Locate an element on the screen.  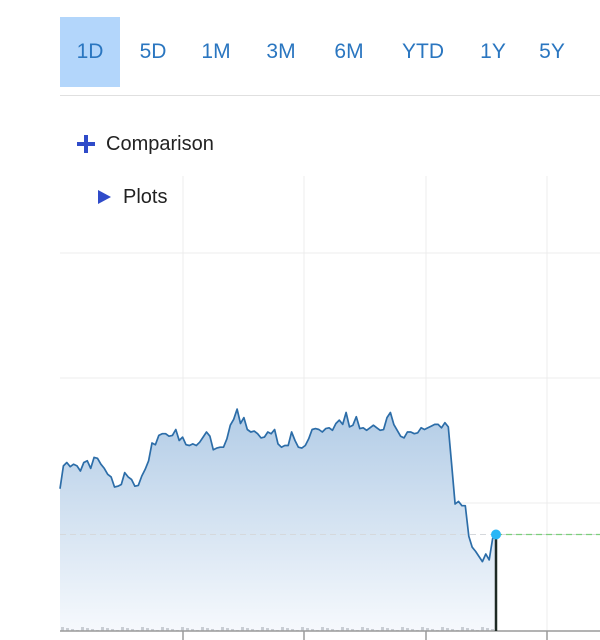
range-tab-1d: 1D is located at coordinates (90, 52).